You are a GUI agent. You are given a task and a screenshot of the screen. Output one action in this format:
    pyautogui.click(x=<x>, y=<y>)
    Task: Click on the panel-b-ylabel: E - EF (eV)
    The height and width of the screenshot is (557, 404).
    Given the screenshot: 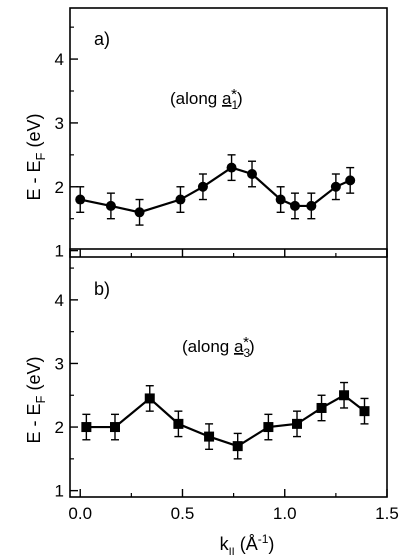 What is the action you would take?
    pyautogui.click(x=36, y=400)
    